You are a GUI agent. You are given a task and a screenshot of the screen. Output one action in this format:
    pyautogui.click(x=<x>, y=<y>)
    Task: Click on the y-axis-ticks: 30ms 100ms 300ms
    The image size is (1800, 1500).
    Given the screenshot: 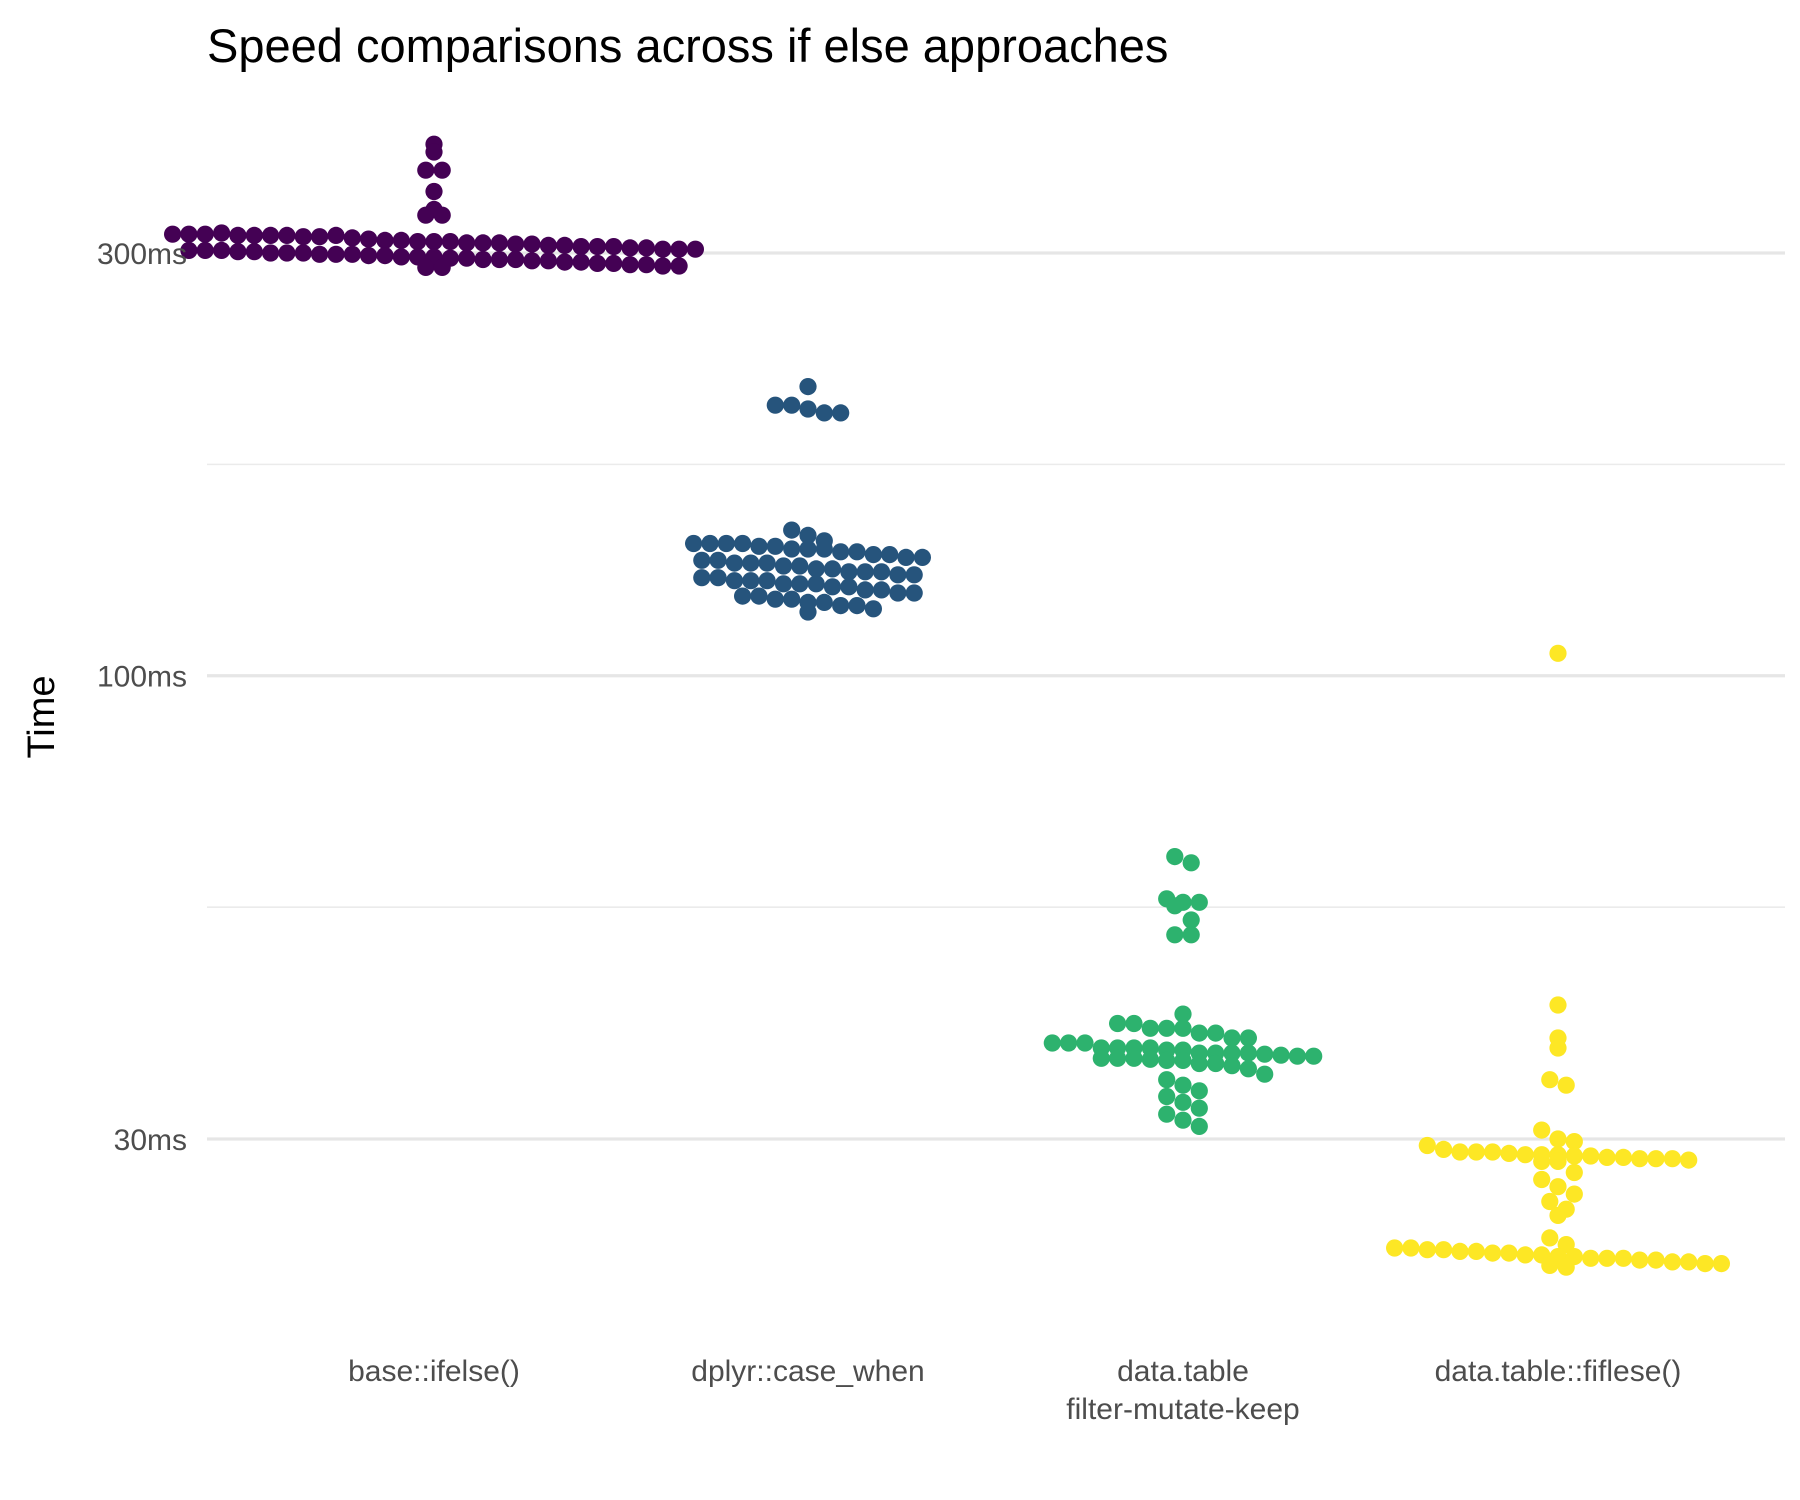 What is the action you would take?
    pyautogui.click(x=142, y=697)
    